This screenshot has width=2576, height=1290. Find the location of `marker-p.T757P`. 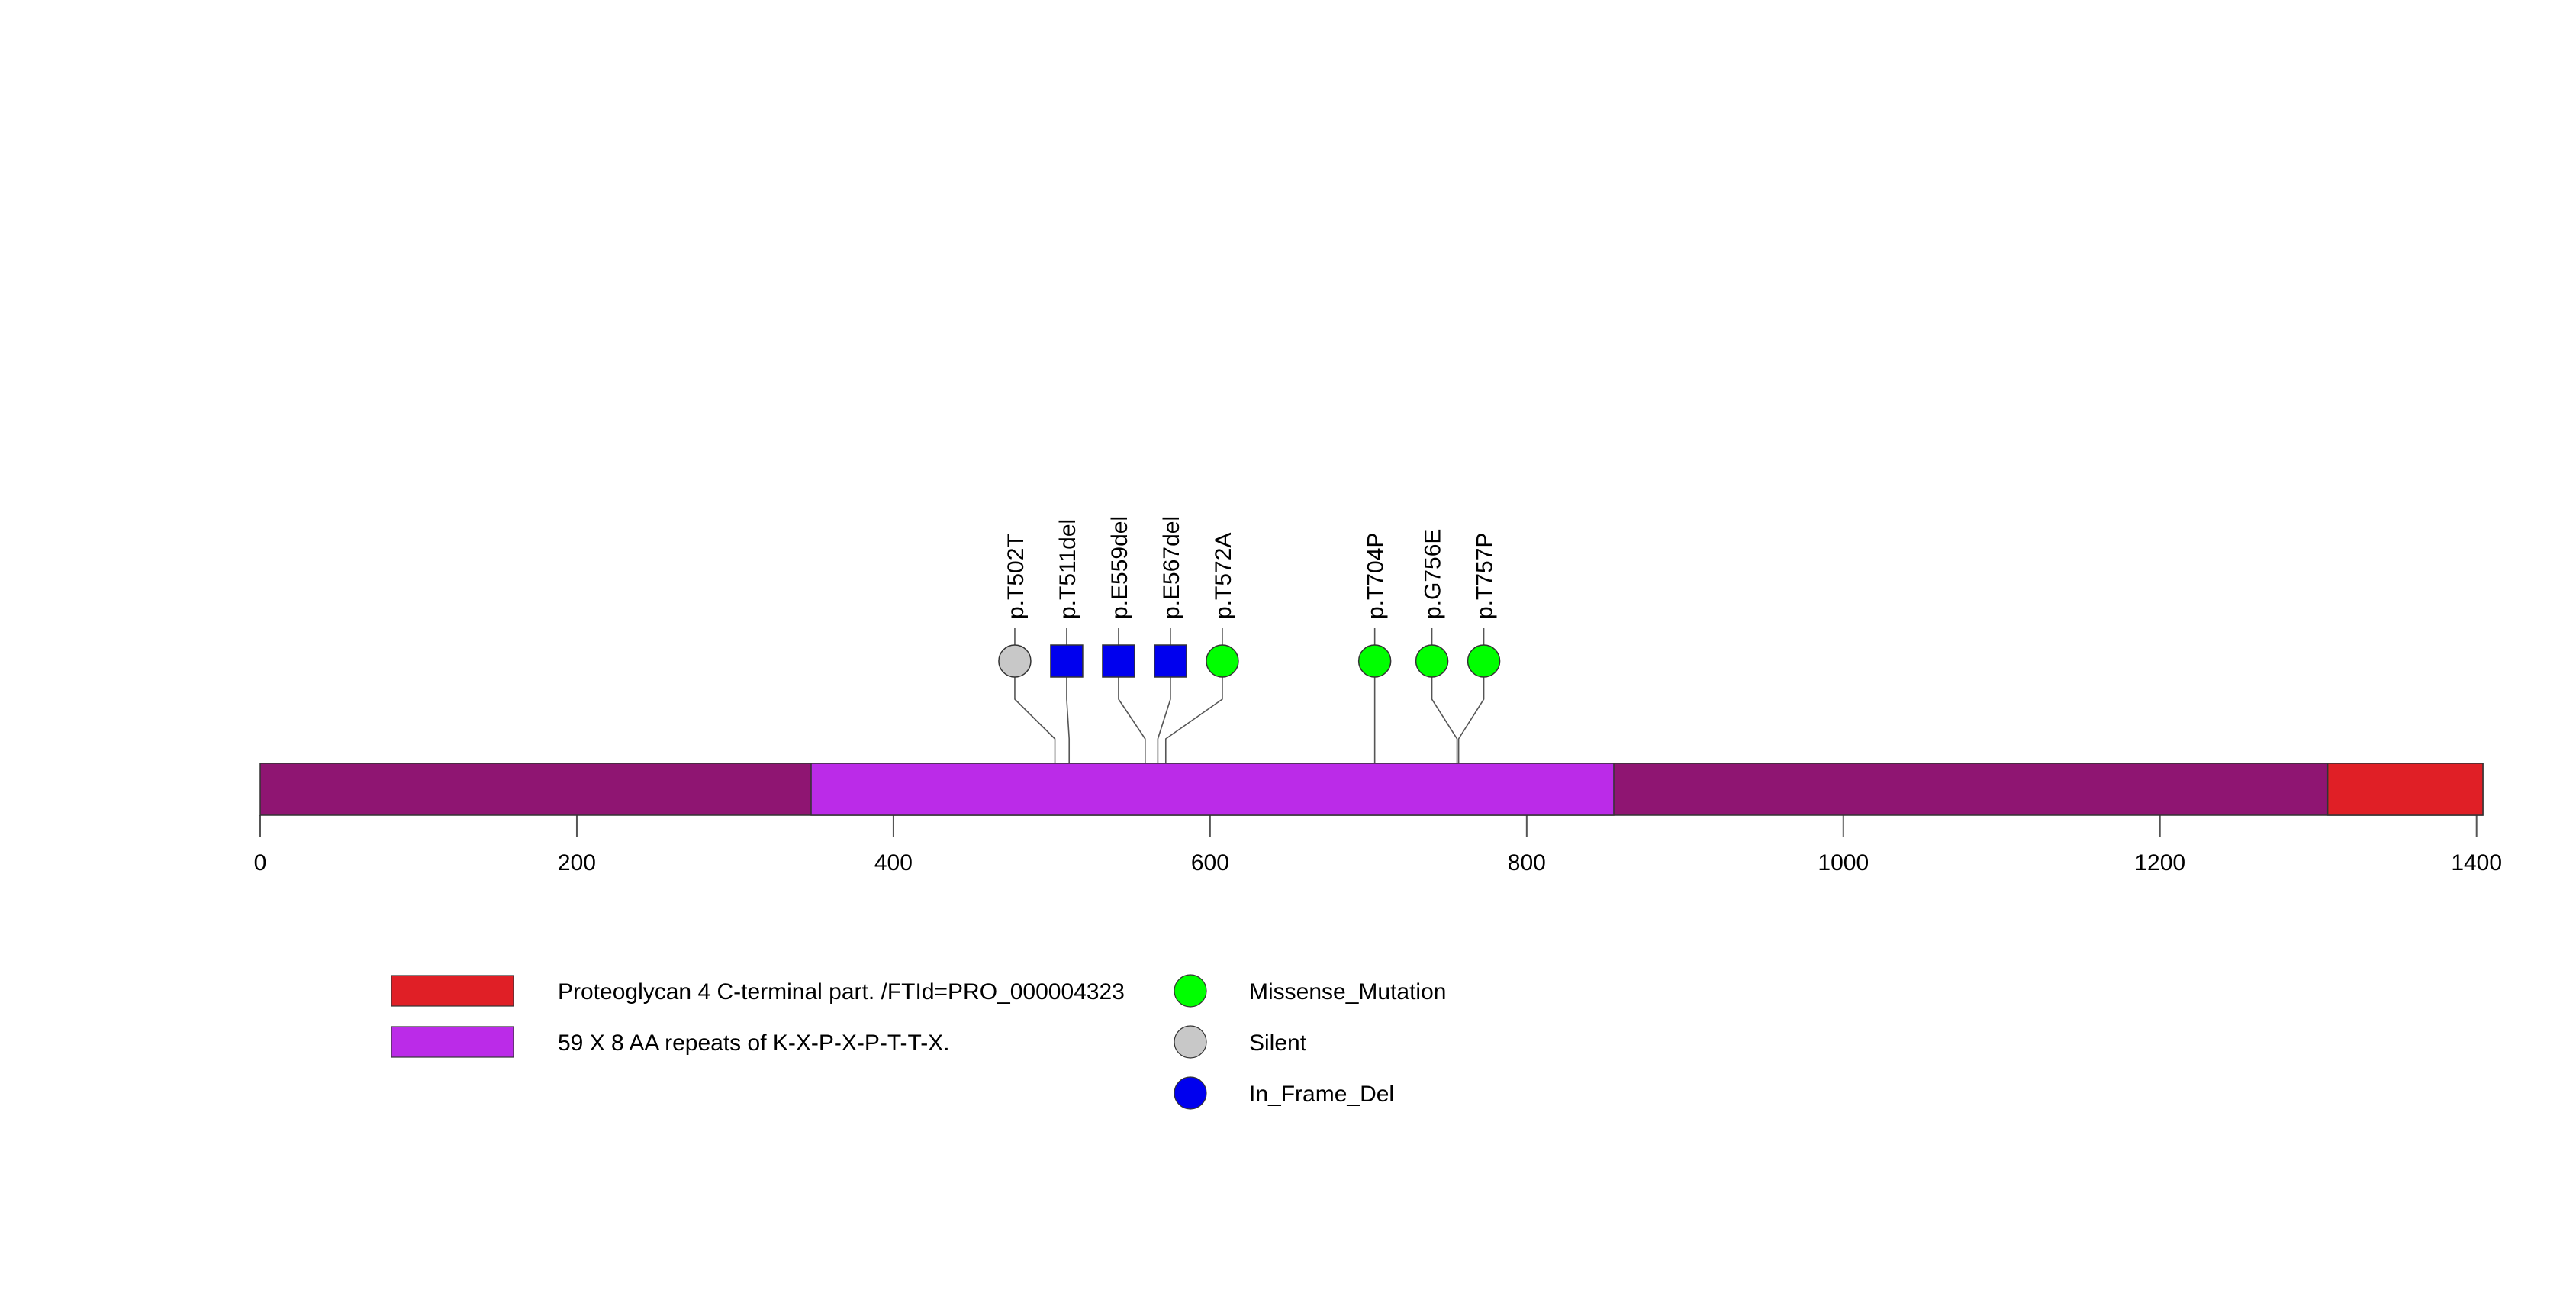

marker-p.T757P is located at coordinates (1484, 661).